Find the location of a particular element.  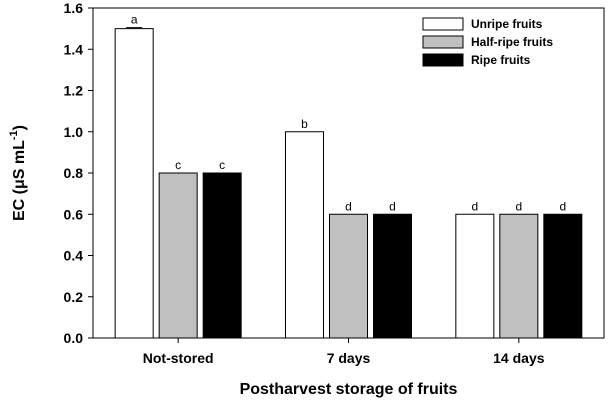

legend: Unripe fruits Half-ripe fruits Ripe fruits is located at coordinates (487, 42).